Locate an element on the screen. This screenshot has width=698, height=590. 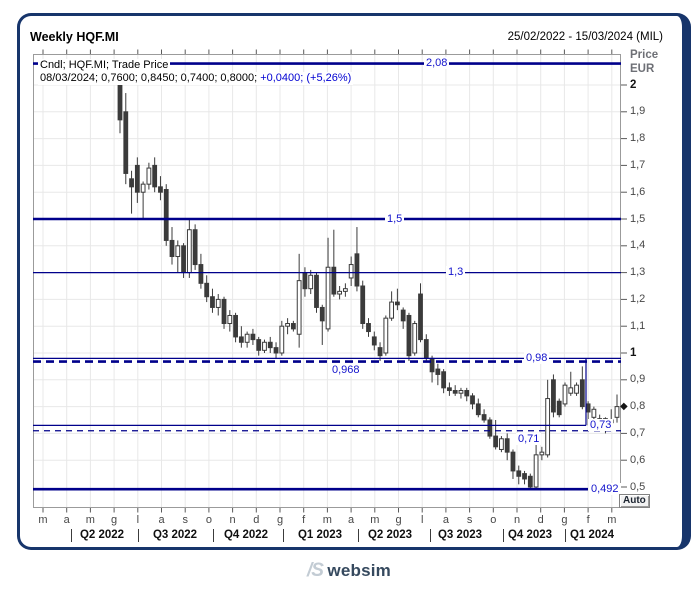
date-range-label: 25/02/2022 - 15/03/2024 (MIL) is located at coordinates (585, 37).